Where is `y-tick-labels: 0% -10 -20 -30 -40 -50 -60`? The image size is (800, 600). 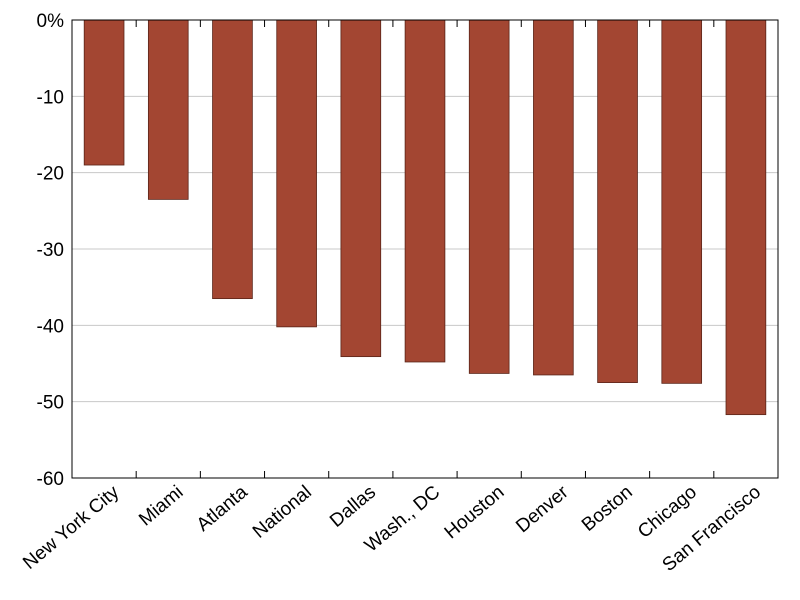
y-tick-labels: 0% -10 -20 -30 -40 -50 -60 is located at coordinates (51, 250).